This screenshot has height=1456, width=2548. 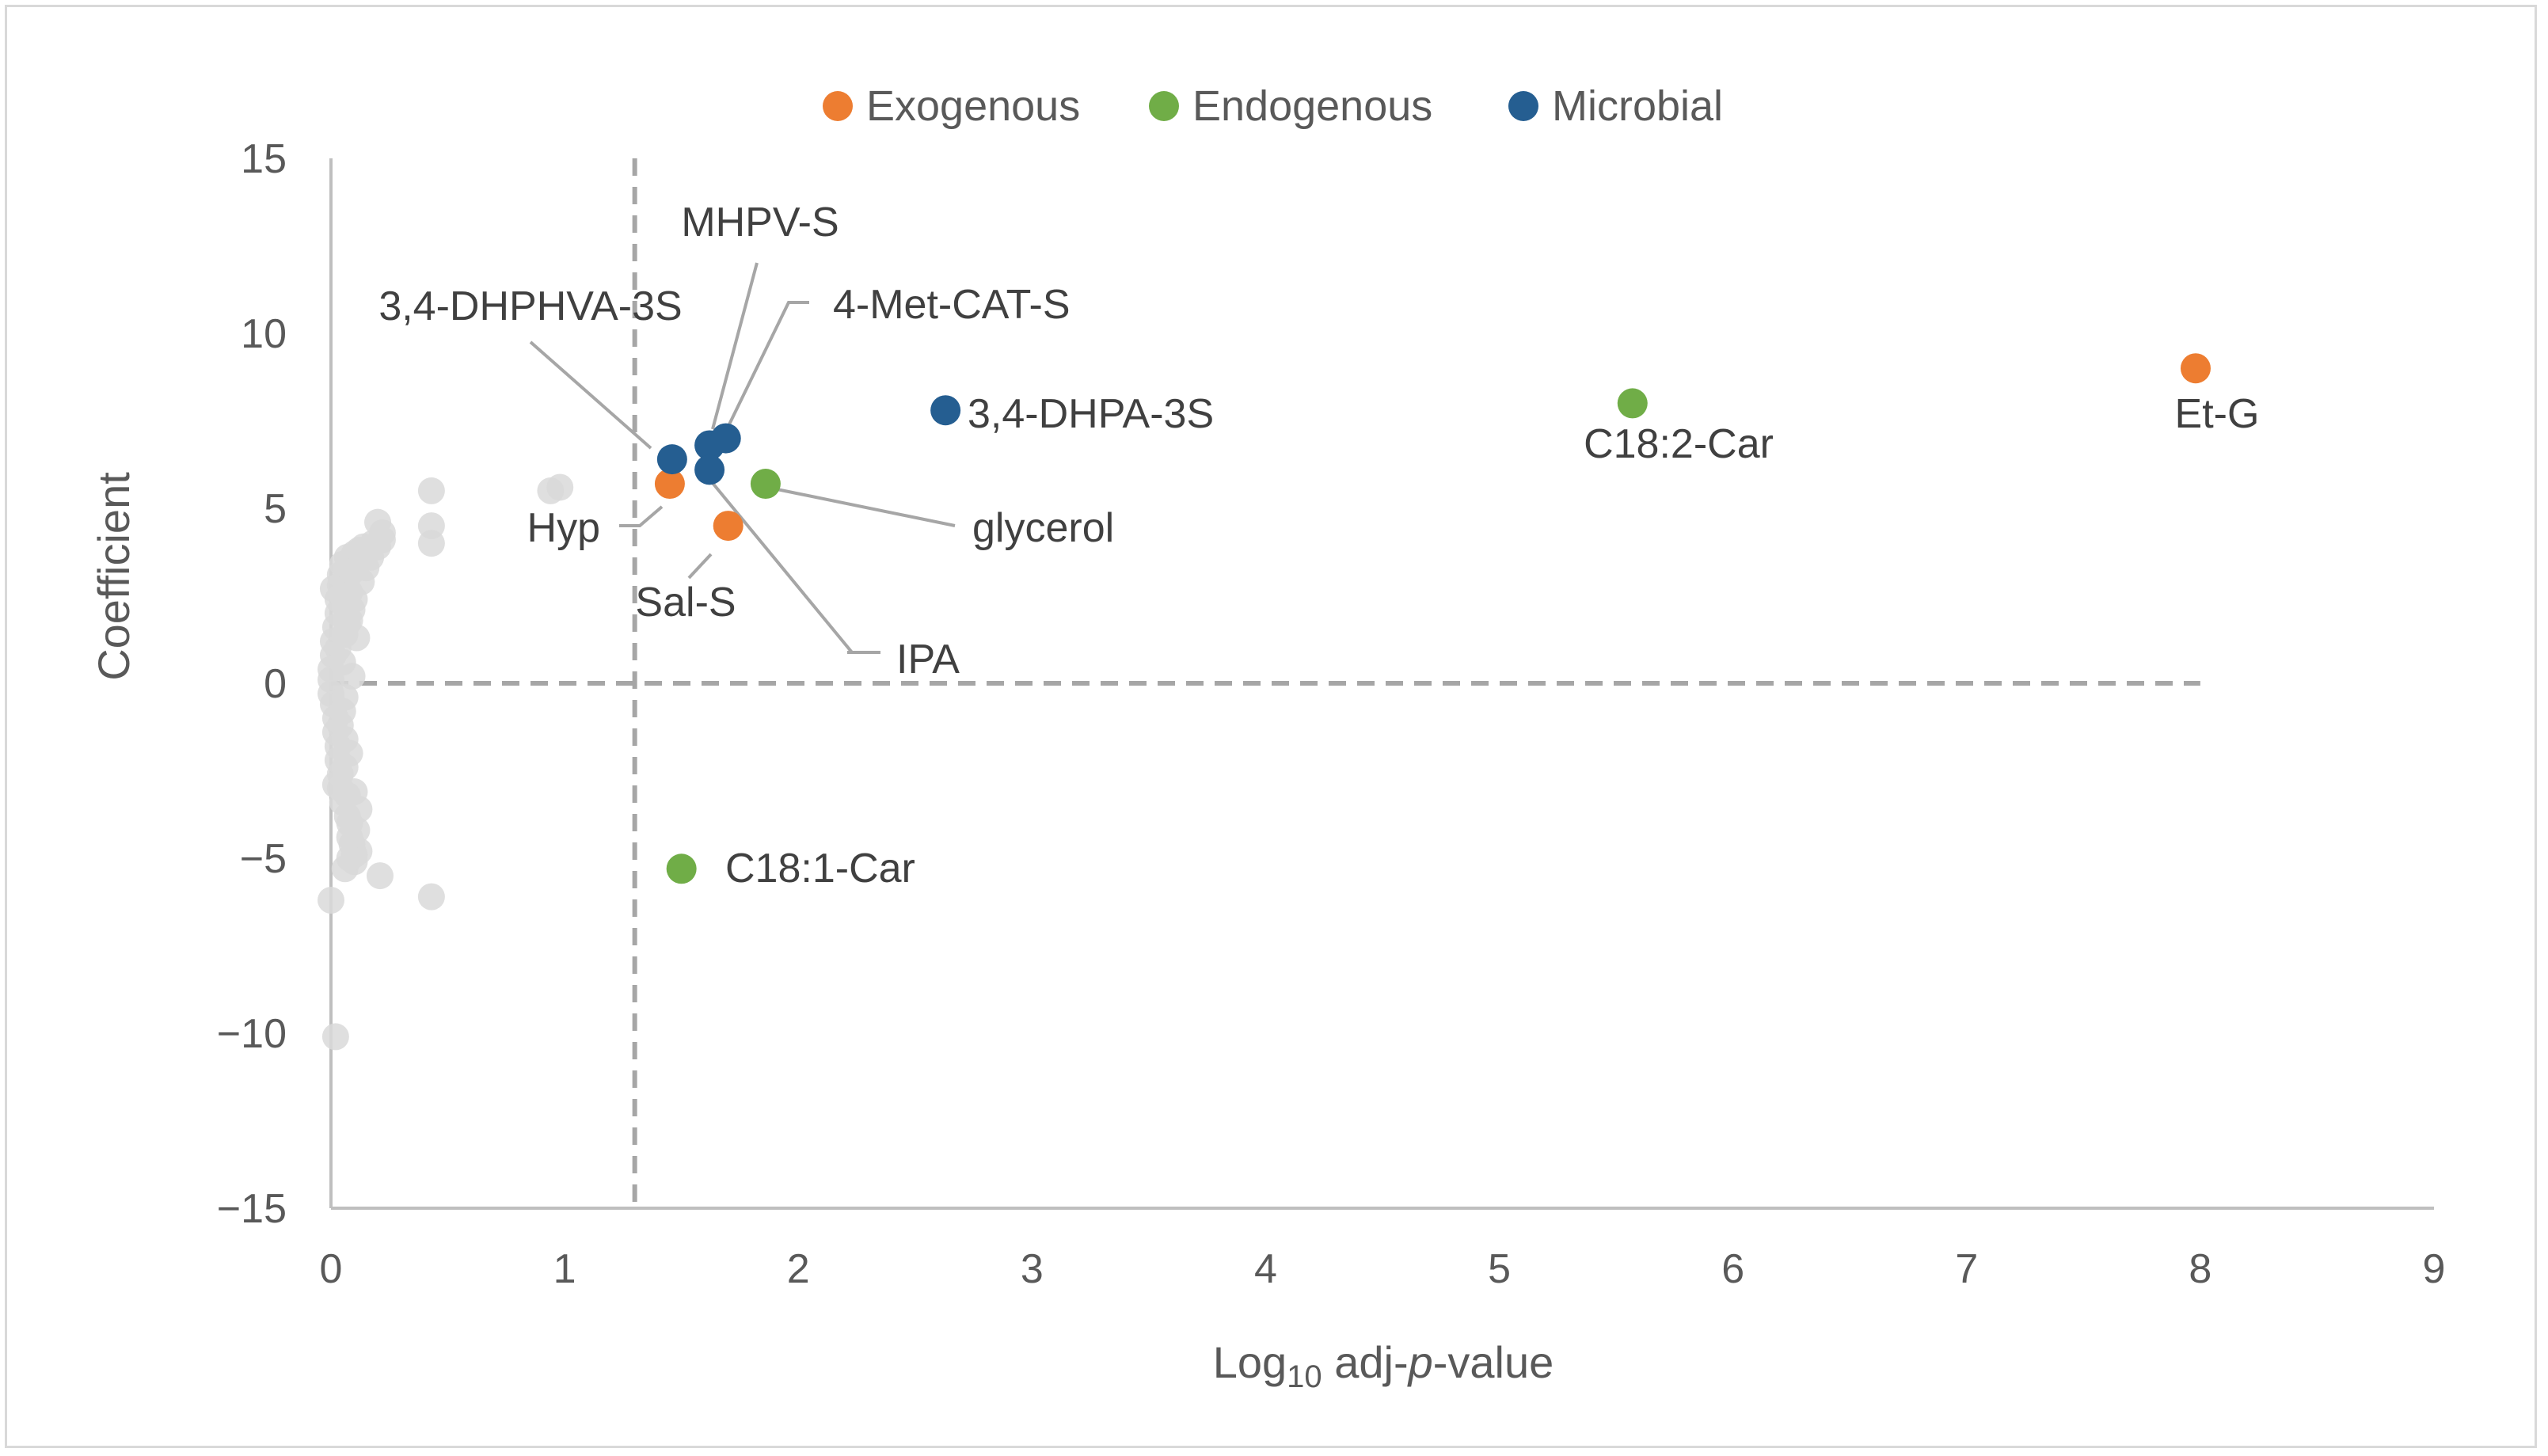 What do you see at coordinates (798, 1269) in the screenshot?
I see `x-tick-label: 2` at bounding box center [798, 1269].